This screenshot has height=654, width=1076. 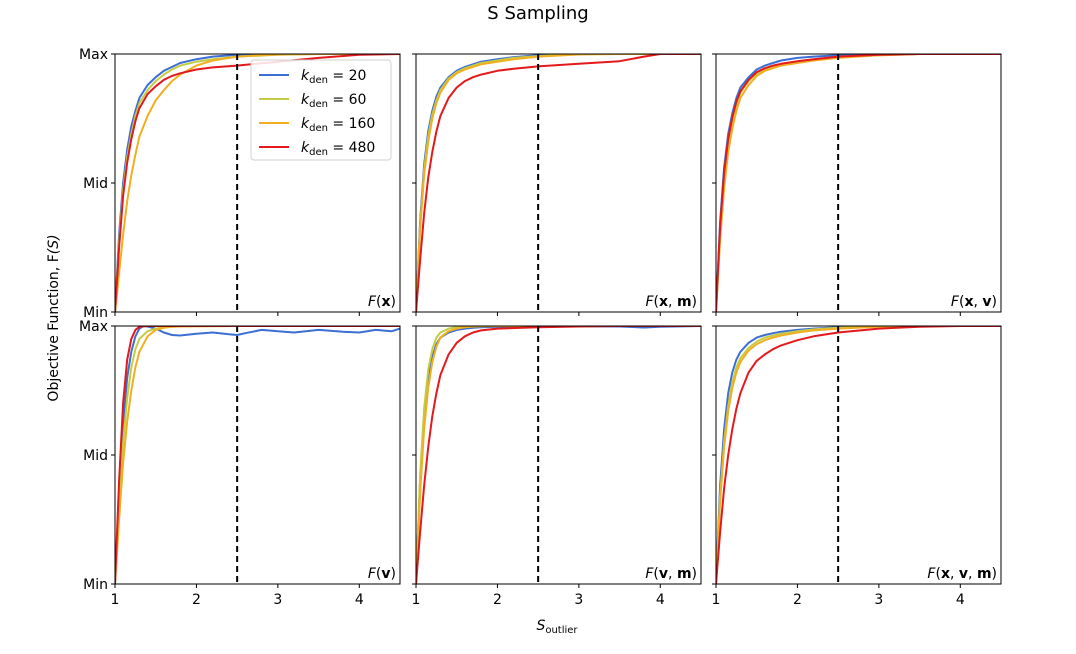 I want to click on legend-value: = 160, so click(x=351, y=124).